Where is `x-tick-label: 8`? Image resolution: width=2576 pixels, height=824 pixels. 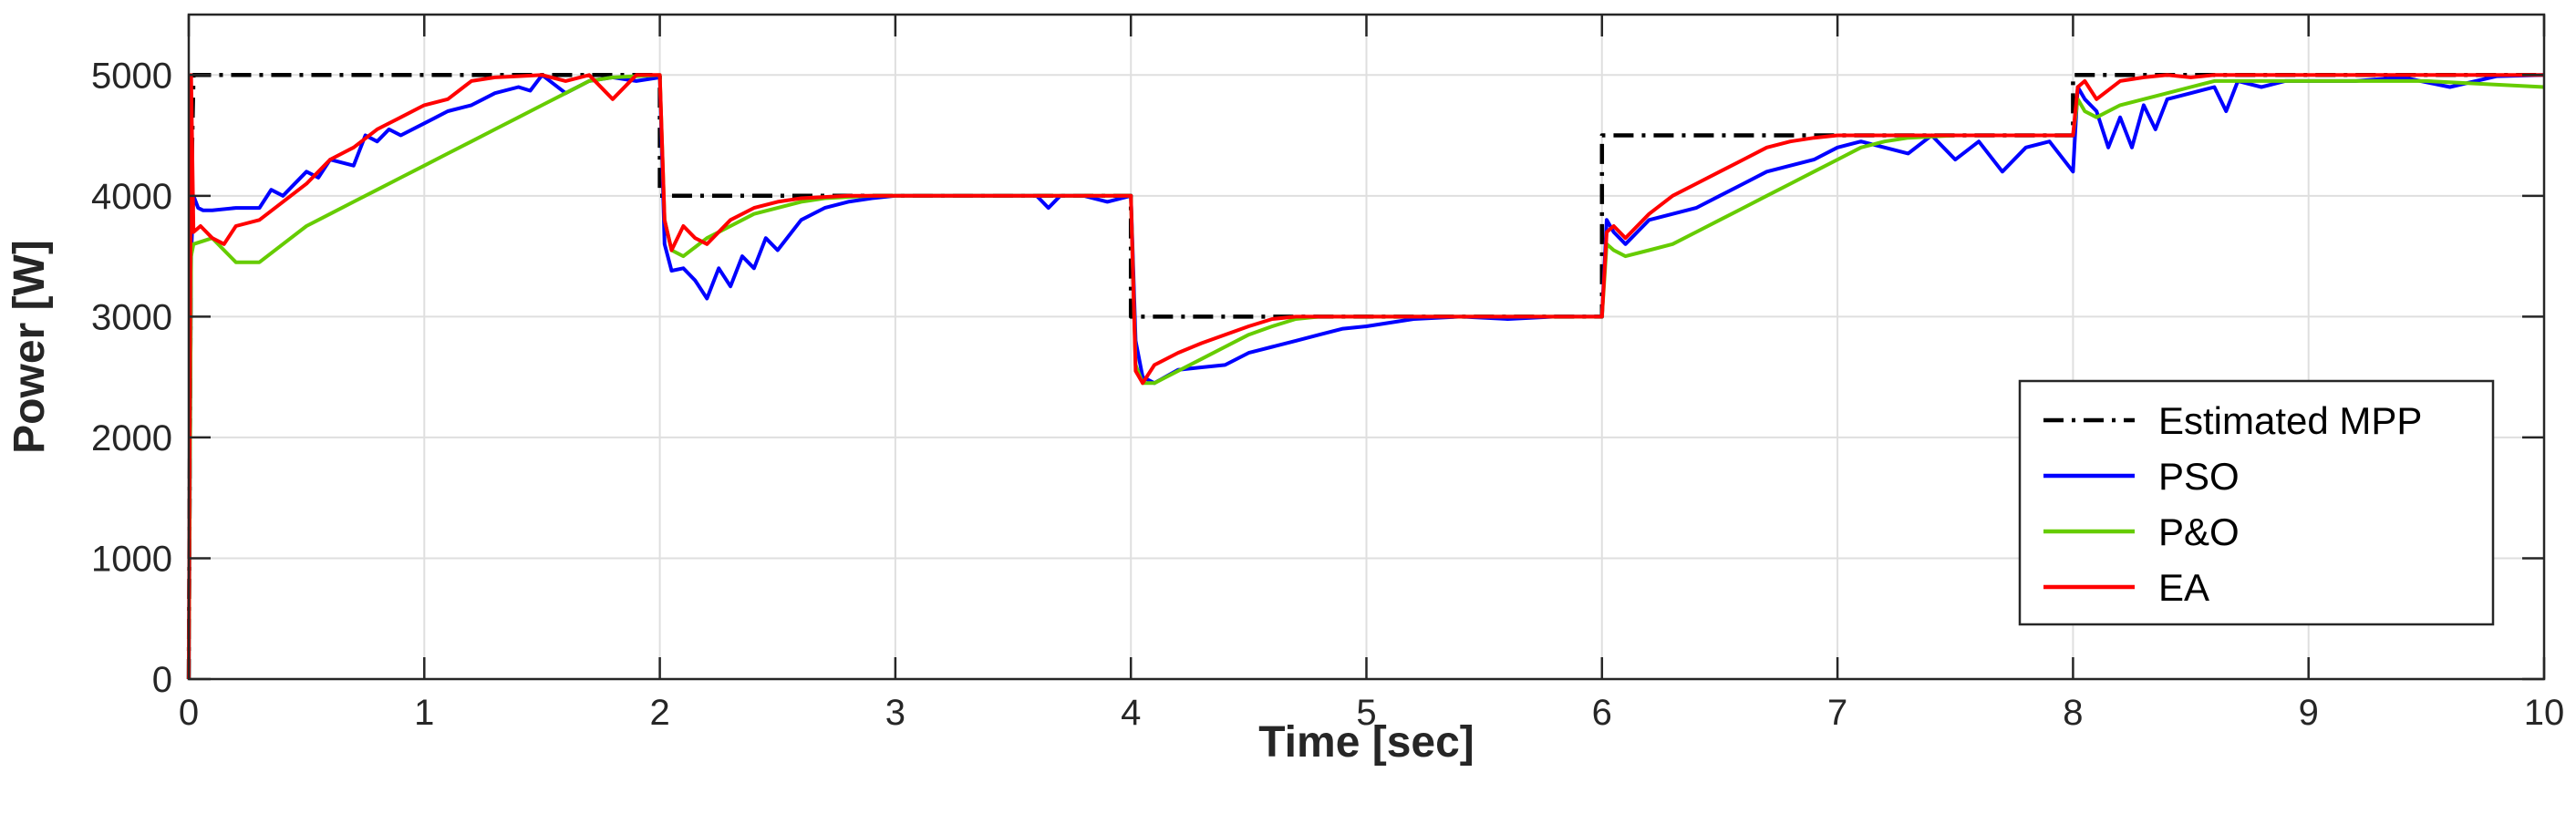 x-tick-label: 8 is located at coordinates (2073, 713).